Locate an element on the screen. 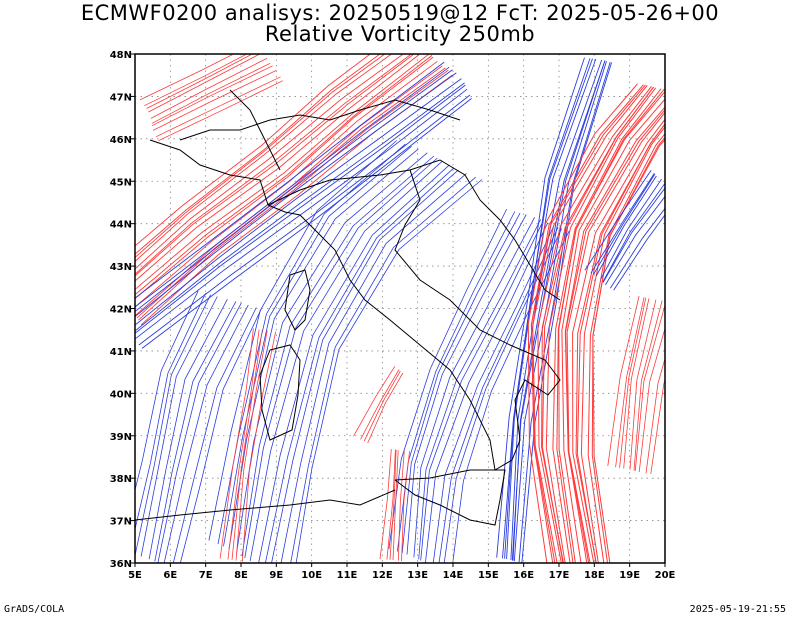 Image resolution: width=800 pixels, height=618 pixels. lat-tick-label: 44N is located at coordinates (121, 225).